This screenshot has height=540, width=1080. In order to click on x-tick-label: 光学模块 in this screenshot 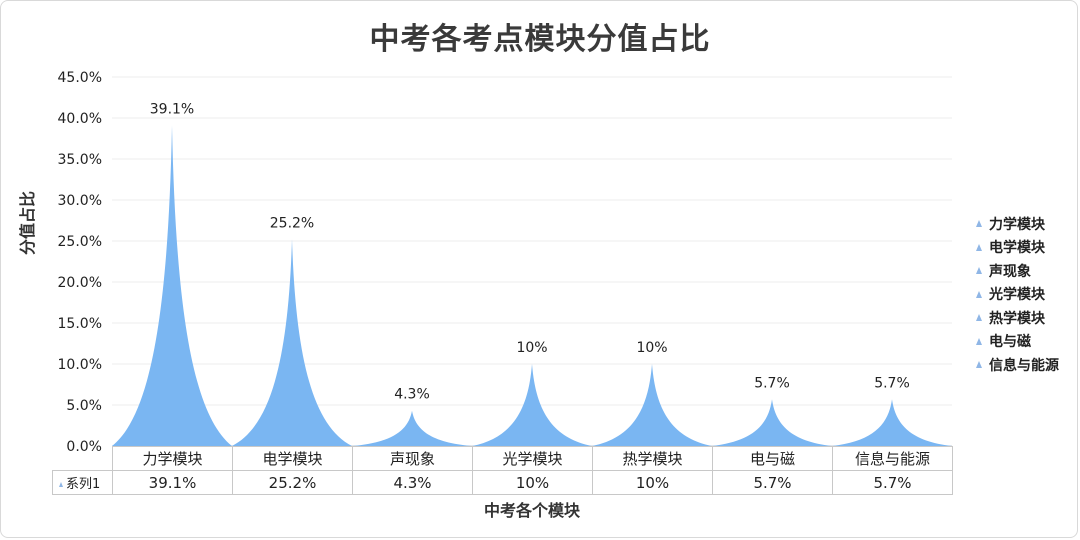, I will do `click(532, 458)`.